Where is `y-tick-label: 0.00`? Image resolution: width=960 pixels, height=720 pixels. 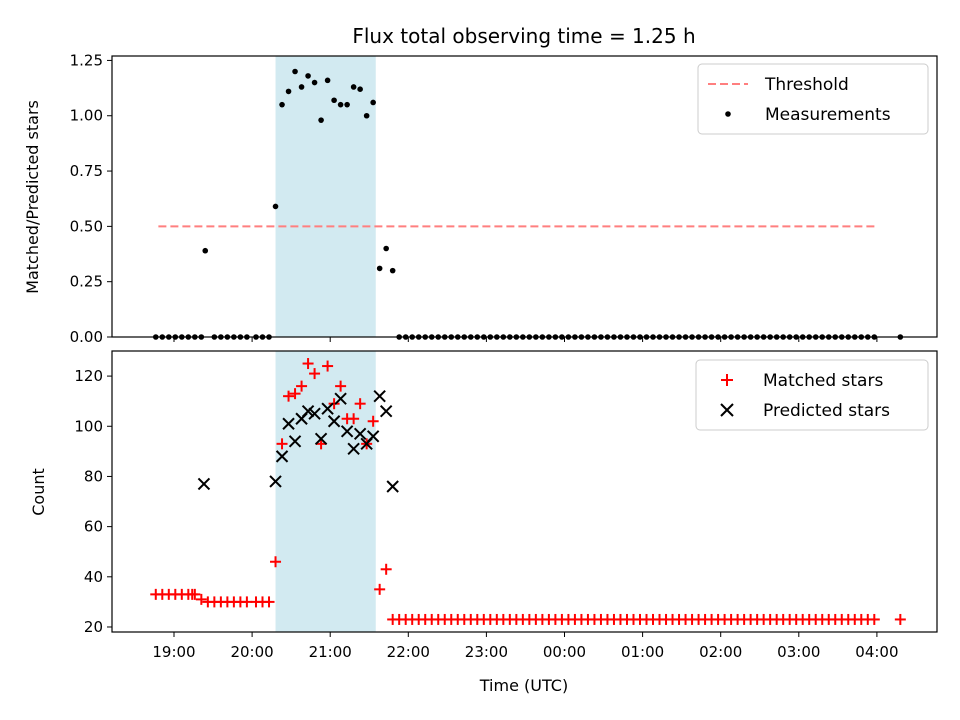 y-tick-label: 0.00 is located at coordinates (86, 337).